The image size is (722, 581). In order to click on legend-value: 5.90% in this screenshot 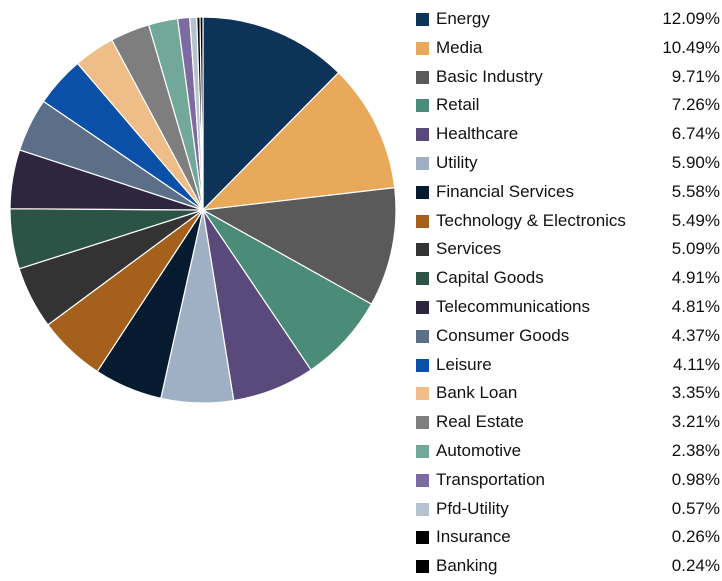, I will do `click(696, 163)`.